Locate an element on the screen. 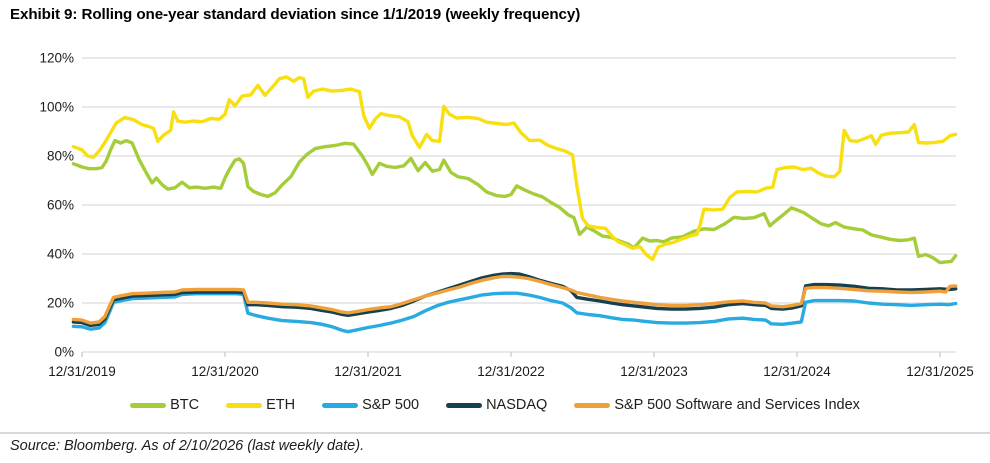 Image resolution: width=990 pixels, height=463 pixels. y-tick-label: 80% is located at coordinates (60, 156).